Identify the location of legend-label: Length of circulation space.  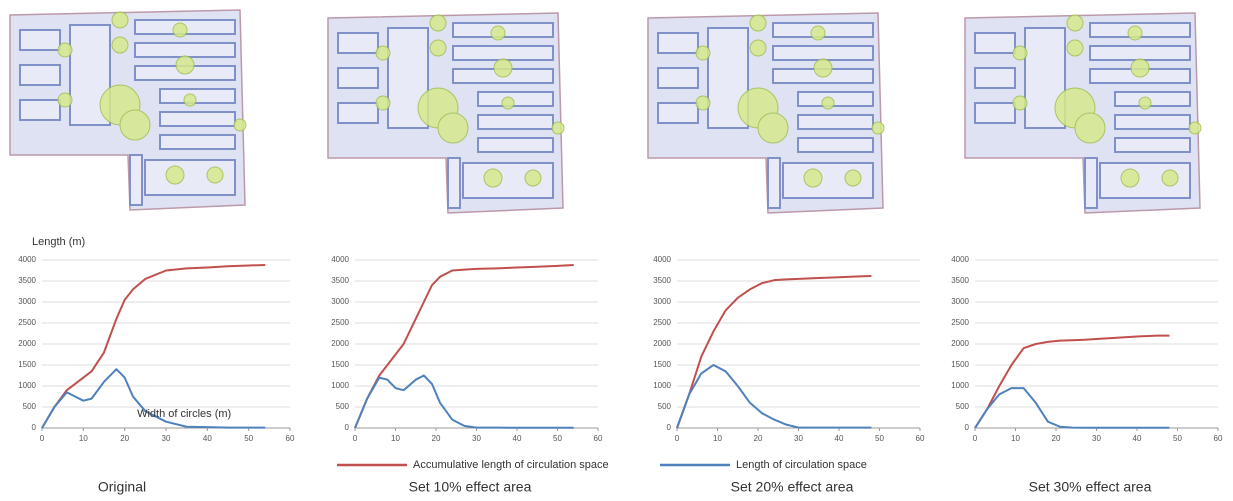
(801, 465).